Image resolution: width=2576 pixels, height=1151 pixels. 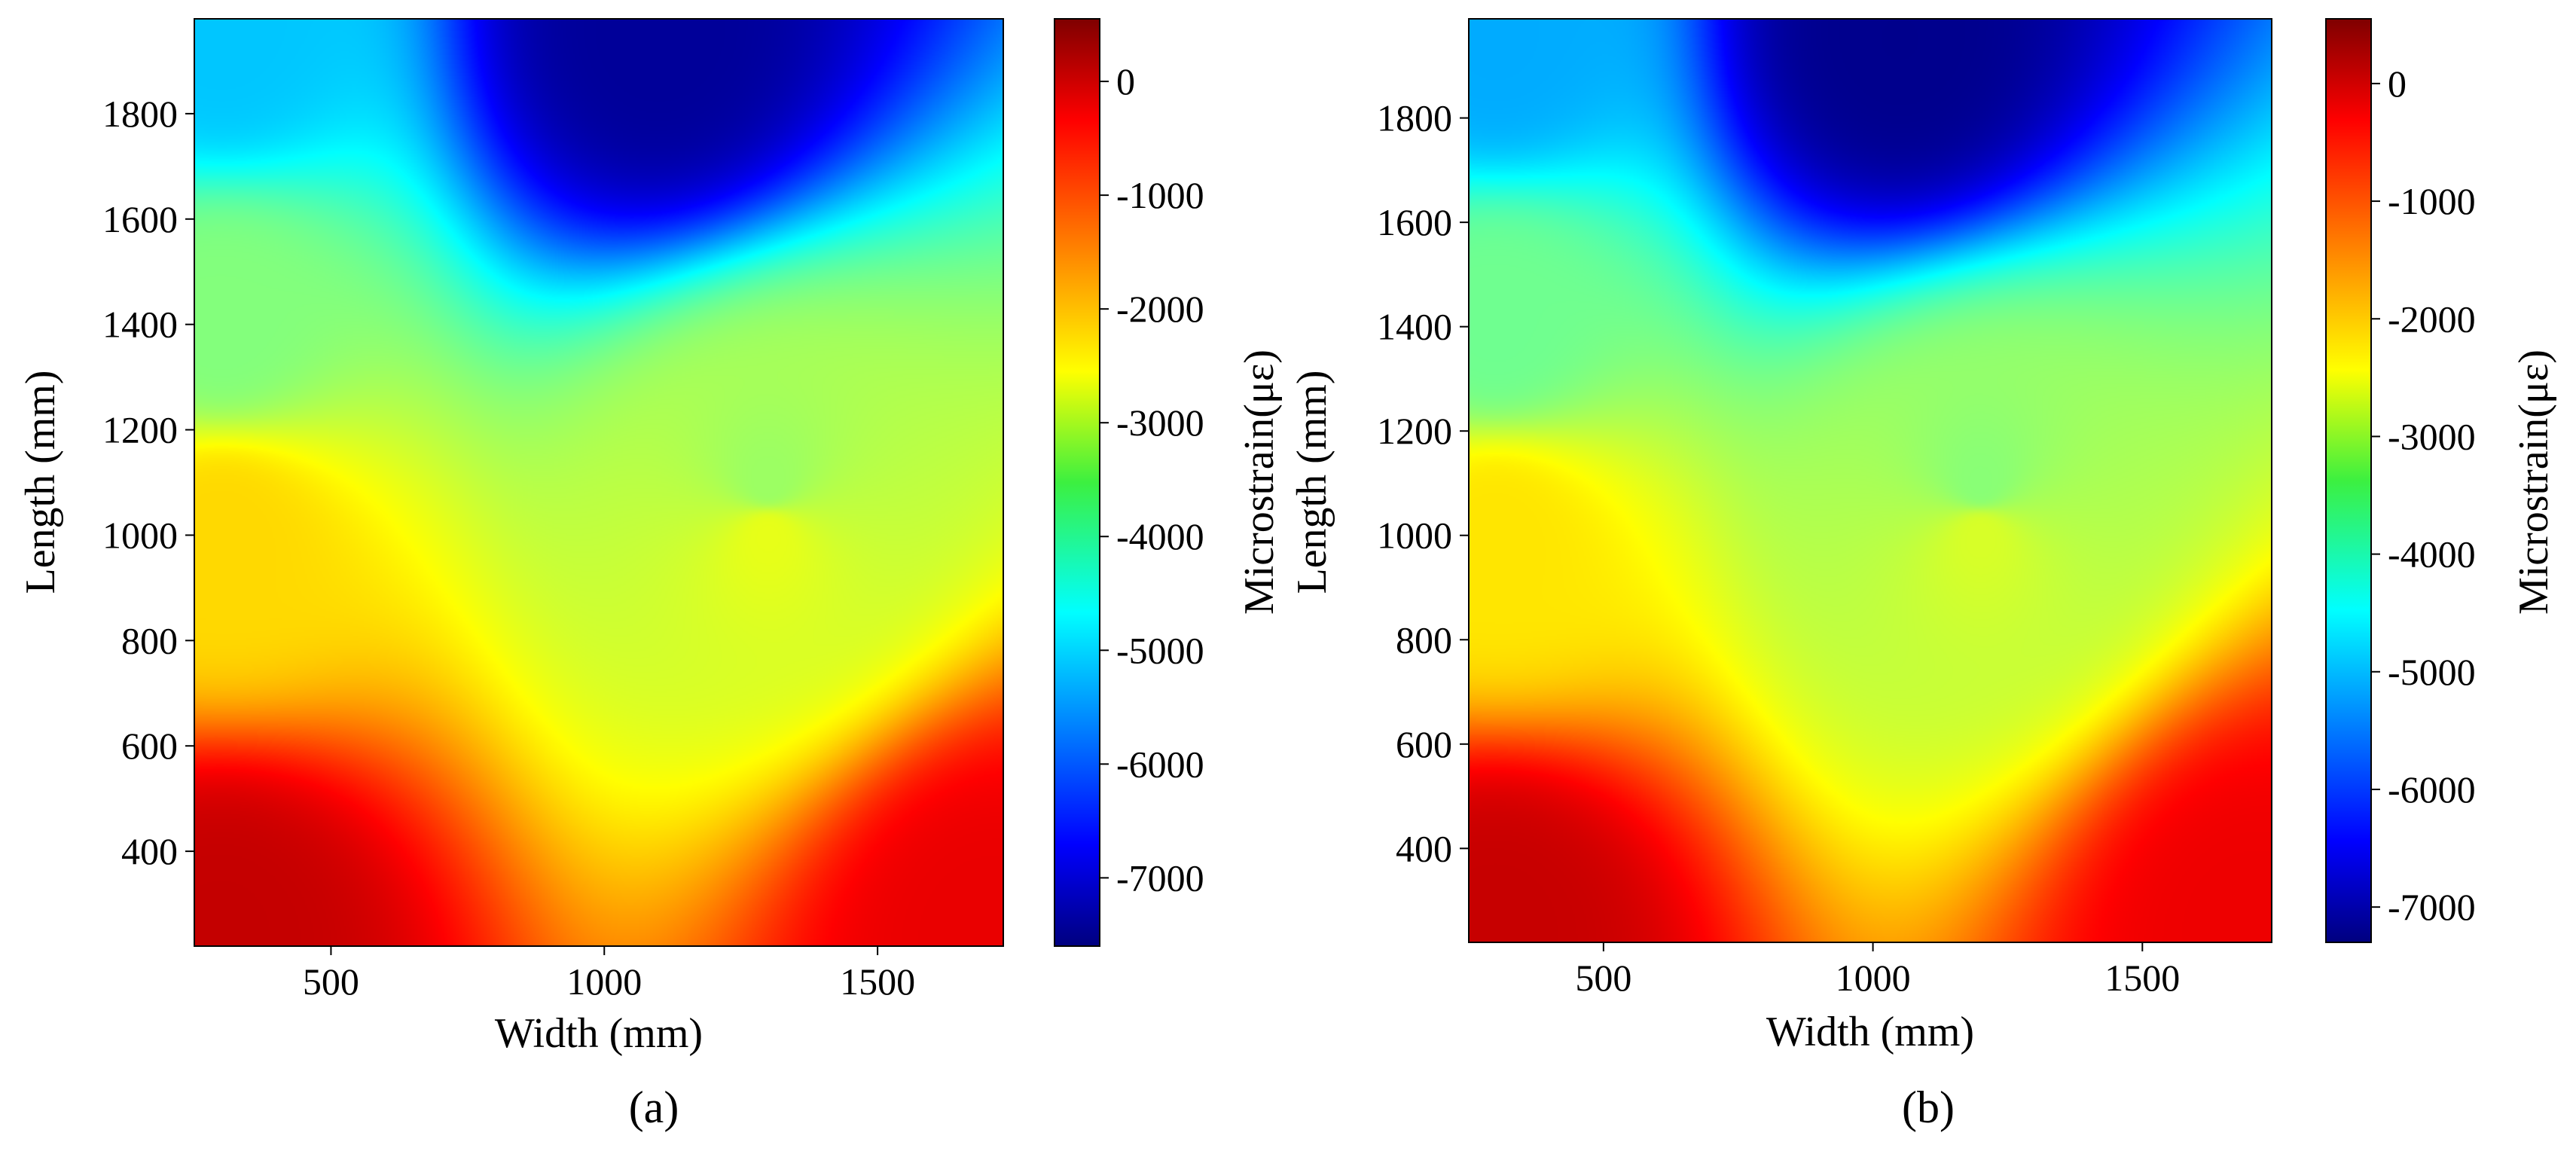 What do you see at coordinates (599, 1033) in the screenshot?
I see `x-axis-title-a: Width (mm)` at bounding box center [599, 1033].